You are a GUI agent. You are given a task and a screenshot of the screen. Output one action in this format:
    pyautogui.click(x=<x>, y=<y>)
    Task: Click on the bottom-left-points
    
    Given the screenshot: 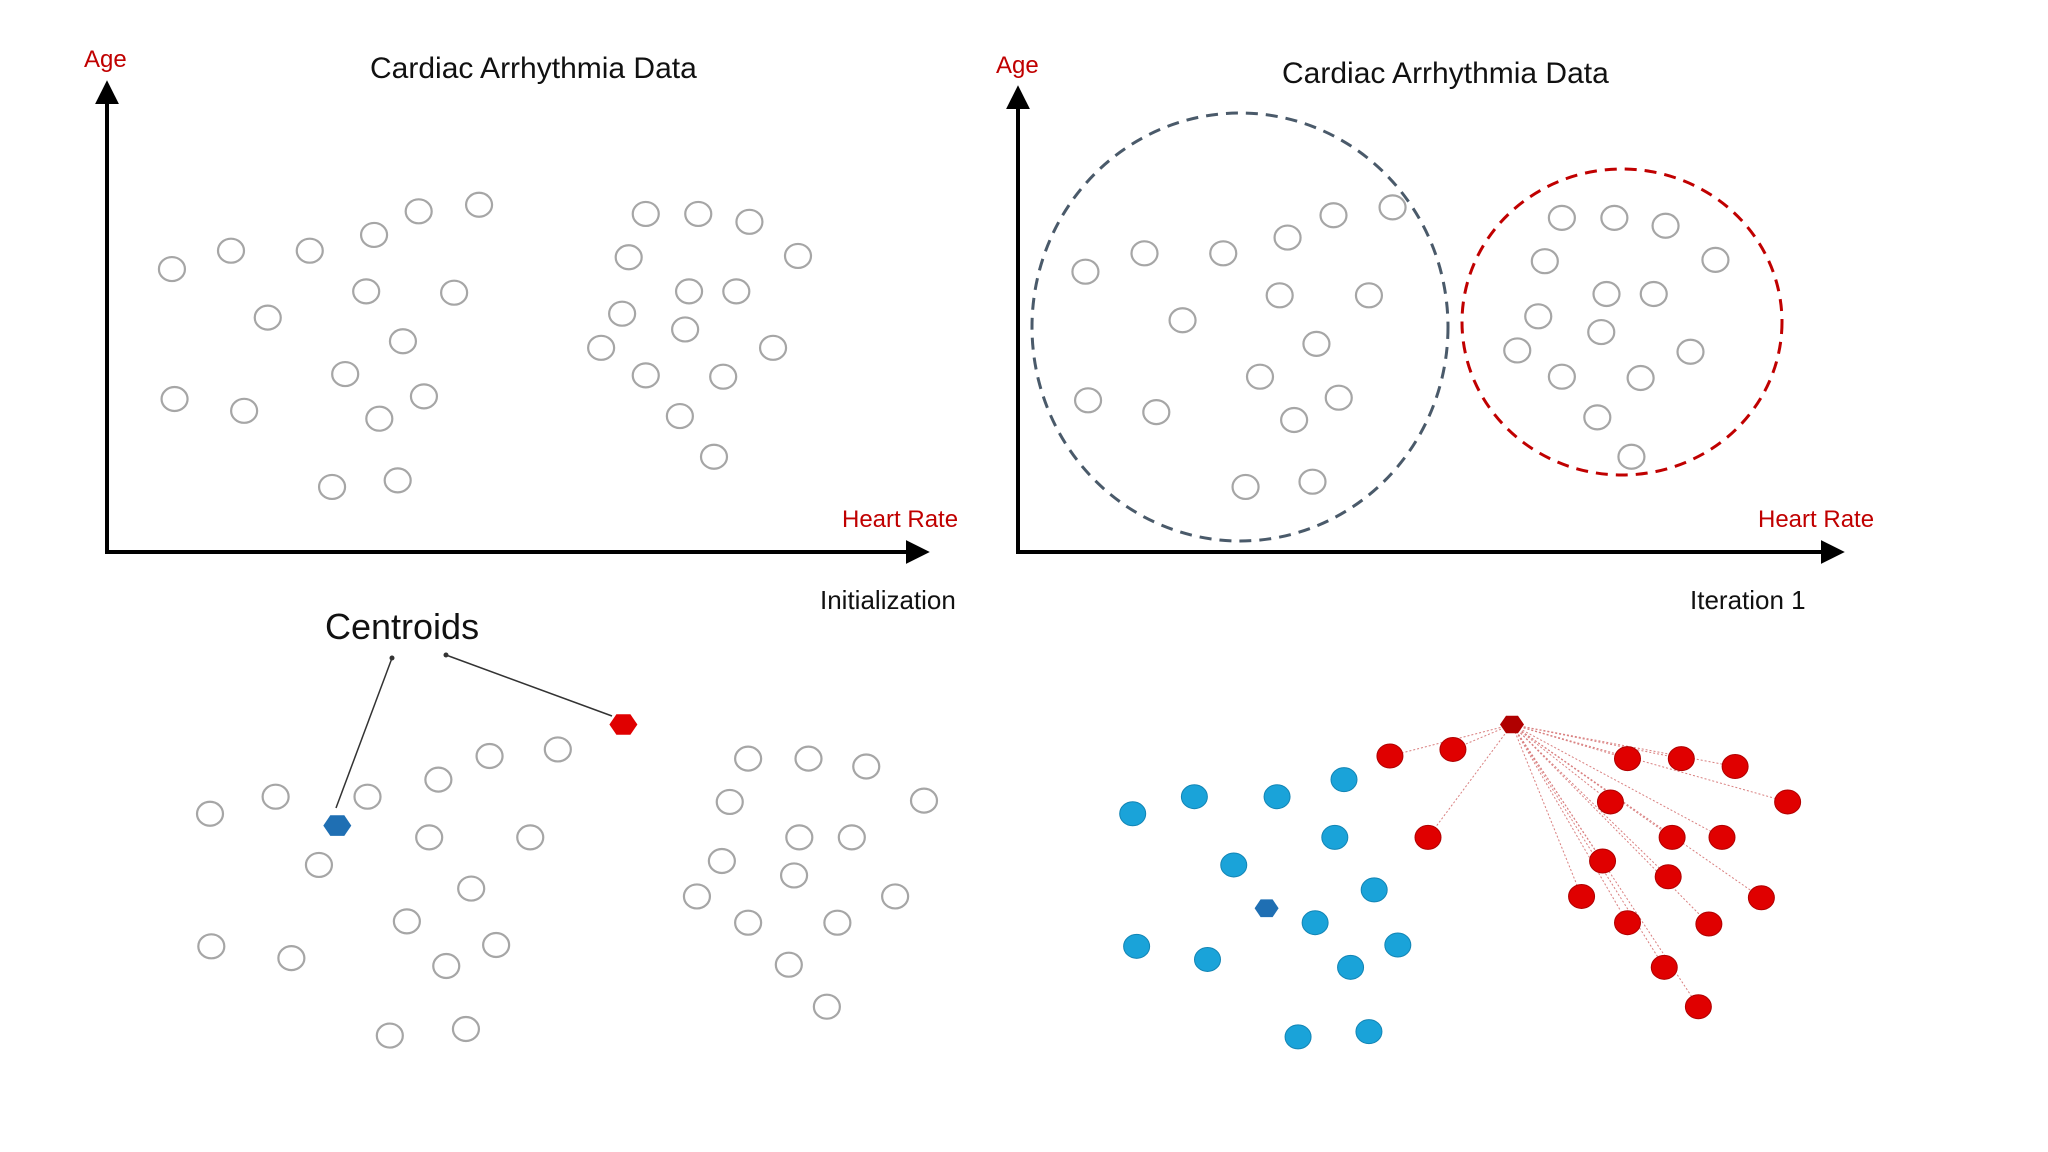 What is the action you would take?
    pyautogui.click(x=567, y=892)
    